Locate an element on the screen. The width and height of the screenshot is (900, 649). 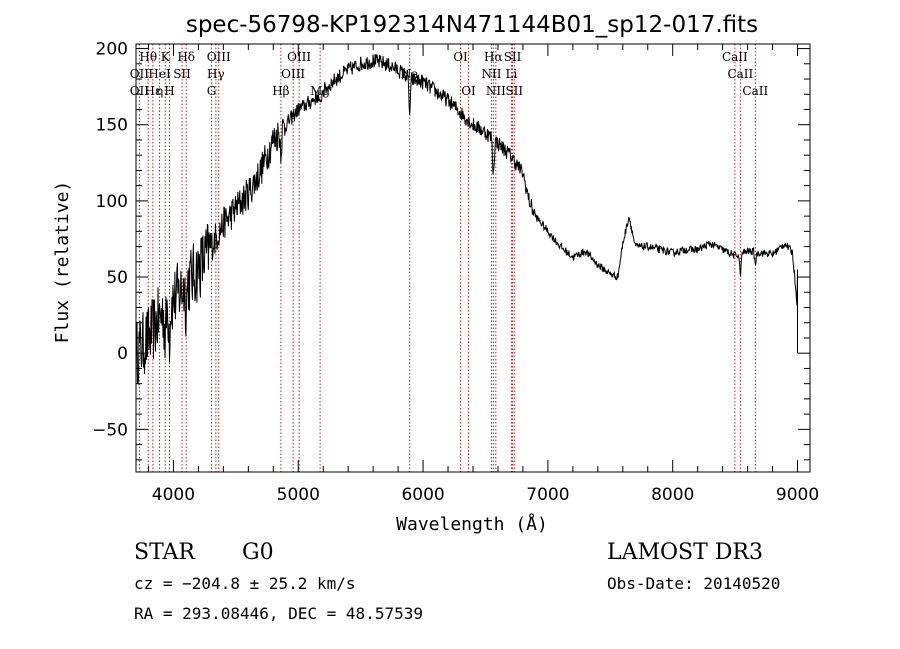
x-tick-label: 5000 is located at coordinates (298, 495).